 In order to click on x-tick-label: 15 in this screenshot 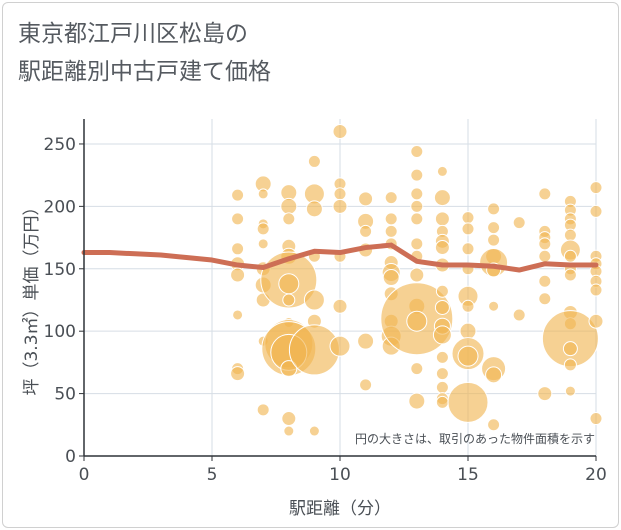, I will do `click(468, 475)`.